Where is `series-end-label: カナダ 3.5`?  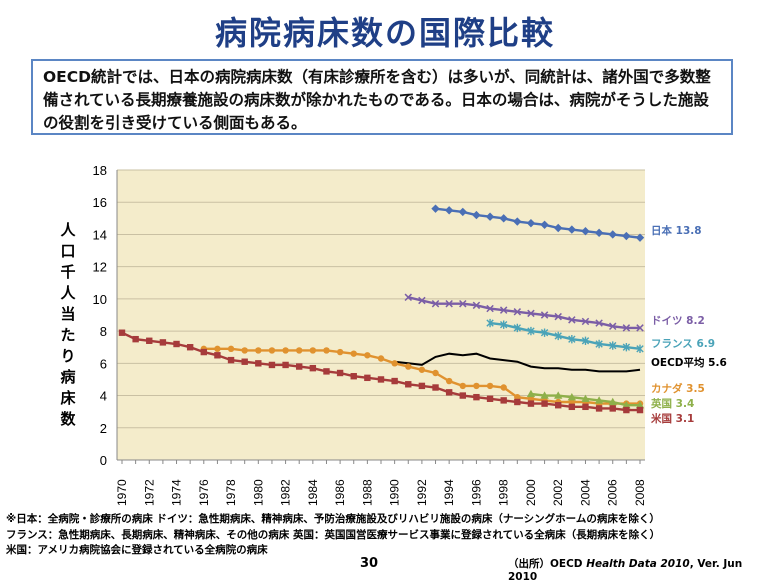 series-end-label: カナダ 3.5 is located at coordinates (678, 388).